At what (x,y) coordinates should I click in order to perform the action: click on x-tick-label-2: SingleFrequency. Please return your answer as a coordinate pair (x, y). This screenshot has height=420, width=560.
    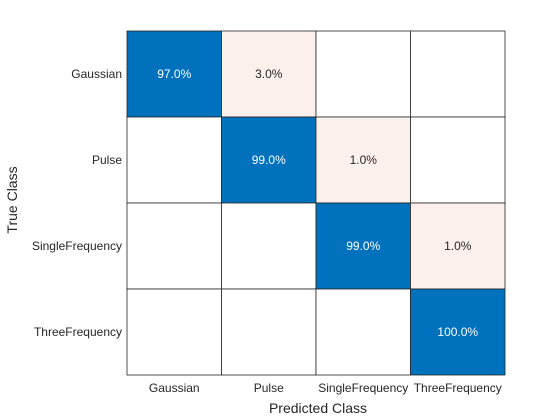
    Looking at the image, I should click on (363, 388).